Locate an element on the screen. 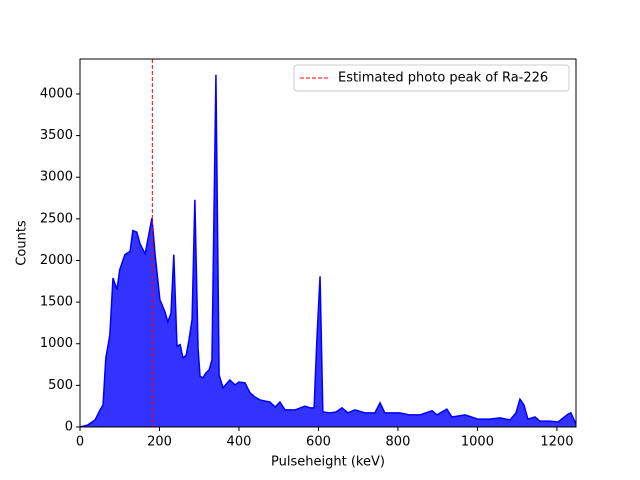 This screenshot has height=480, width=640. x-tick-label: 0 is located at coordinates (80, 442).